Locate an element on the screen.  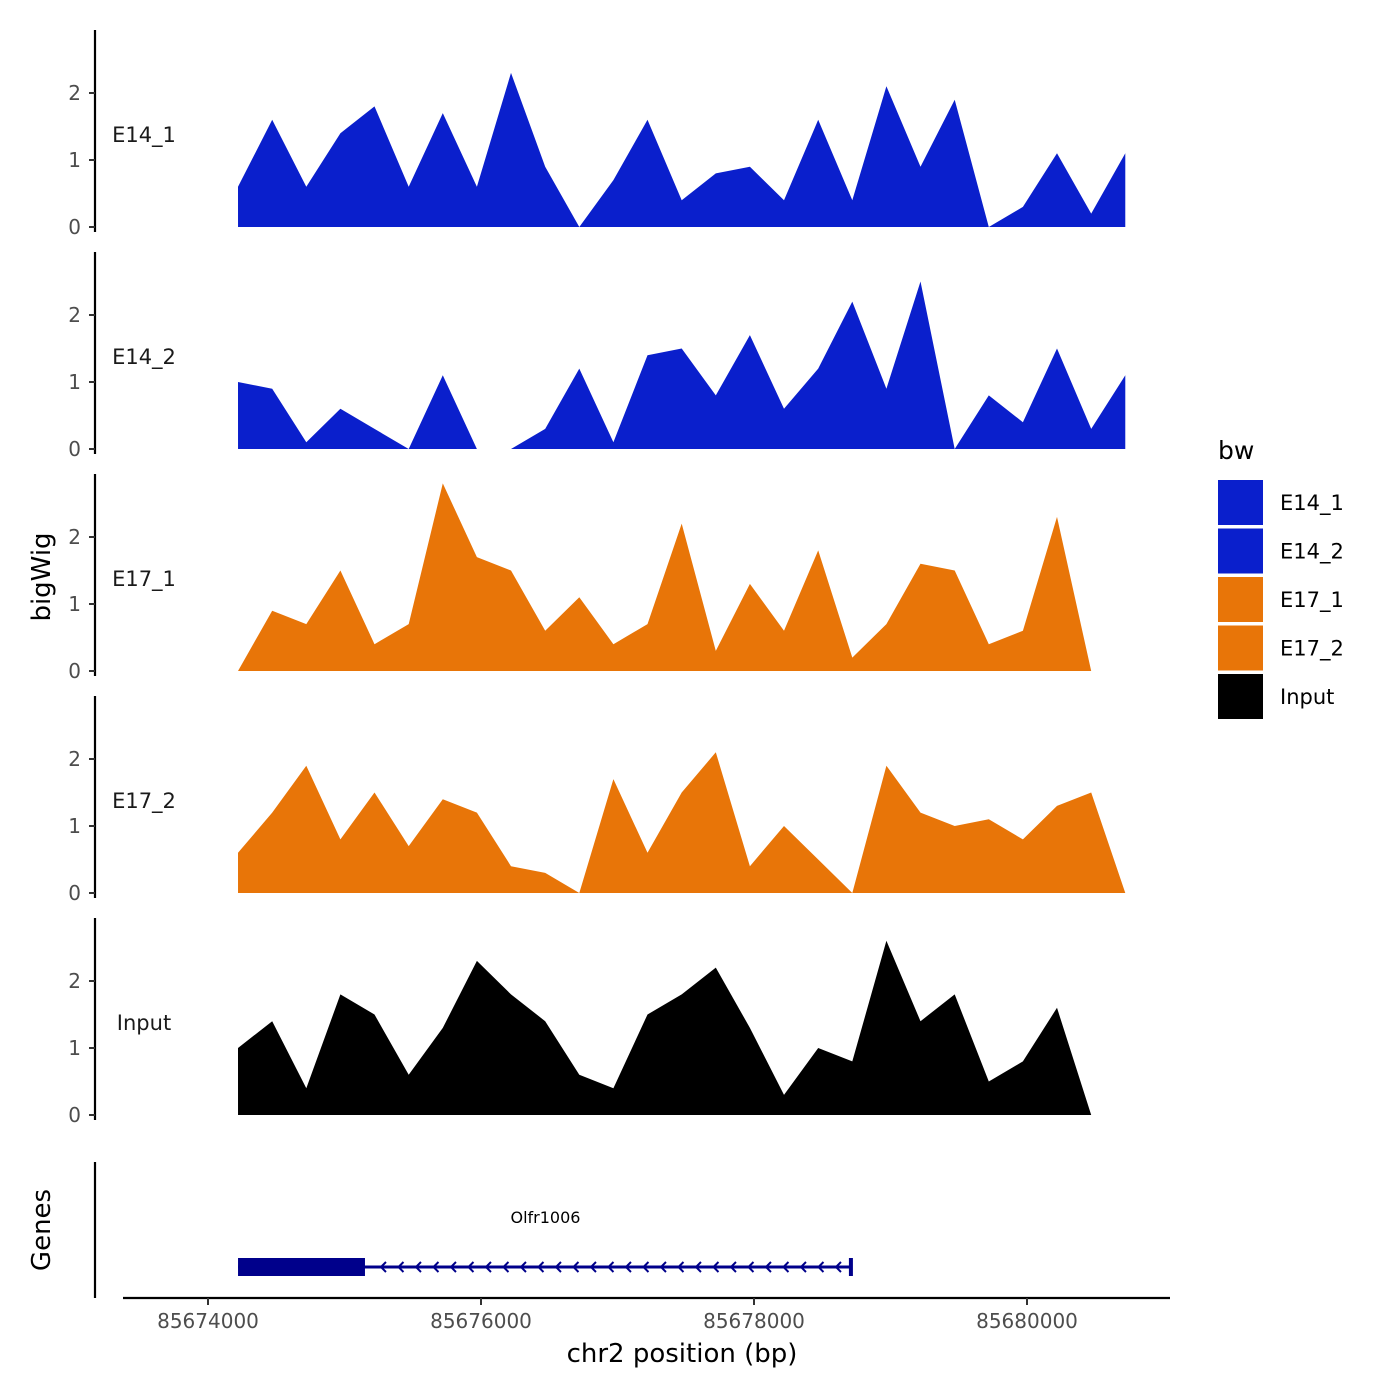
genes-track-label: Genes is located at coordinates (42, 1230).